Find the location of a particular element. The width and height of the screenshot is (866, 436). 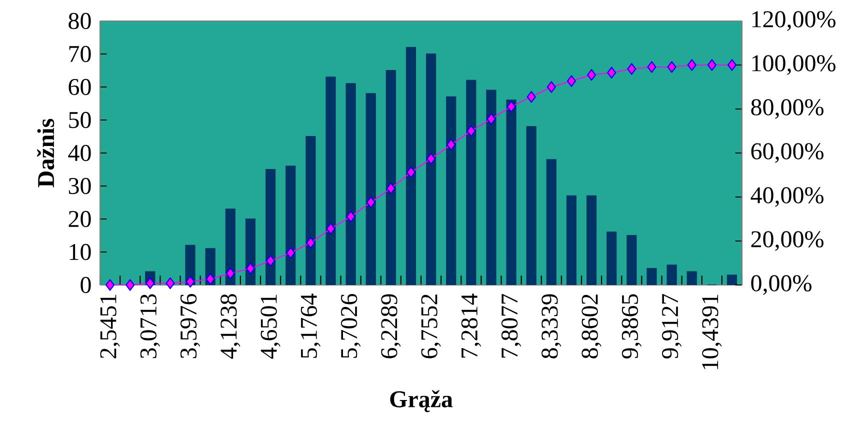

y2-tick-label: 120,00% is located at coordinates (794, 21).